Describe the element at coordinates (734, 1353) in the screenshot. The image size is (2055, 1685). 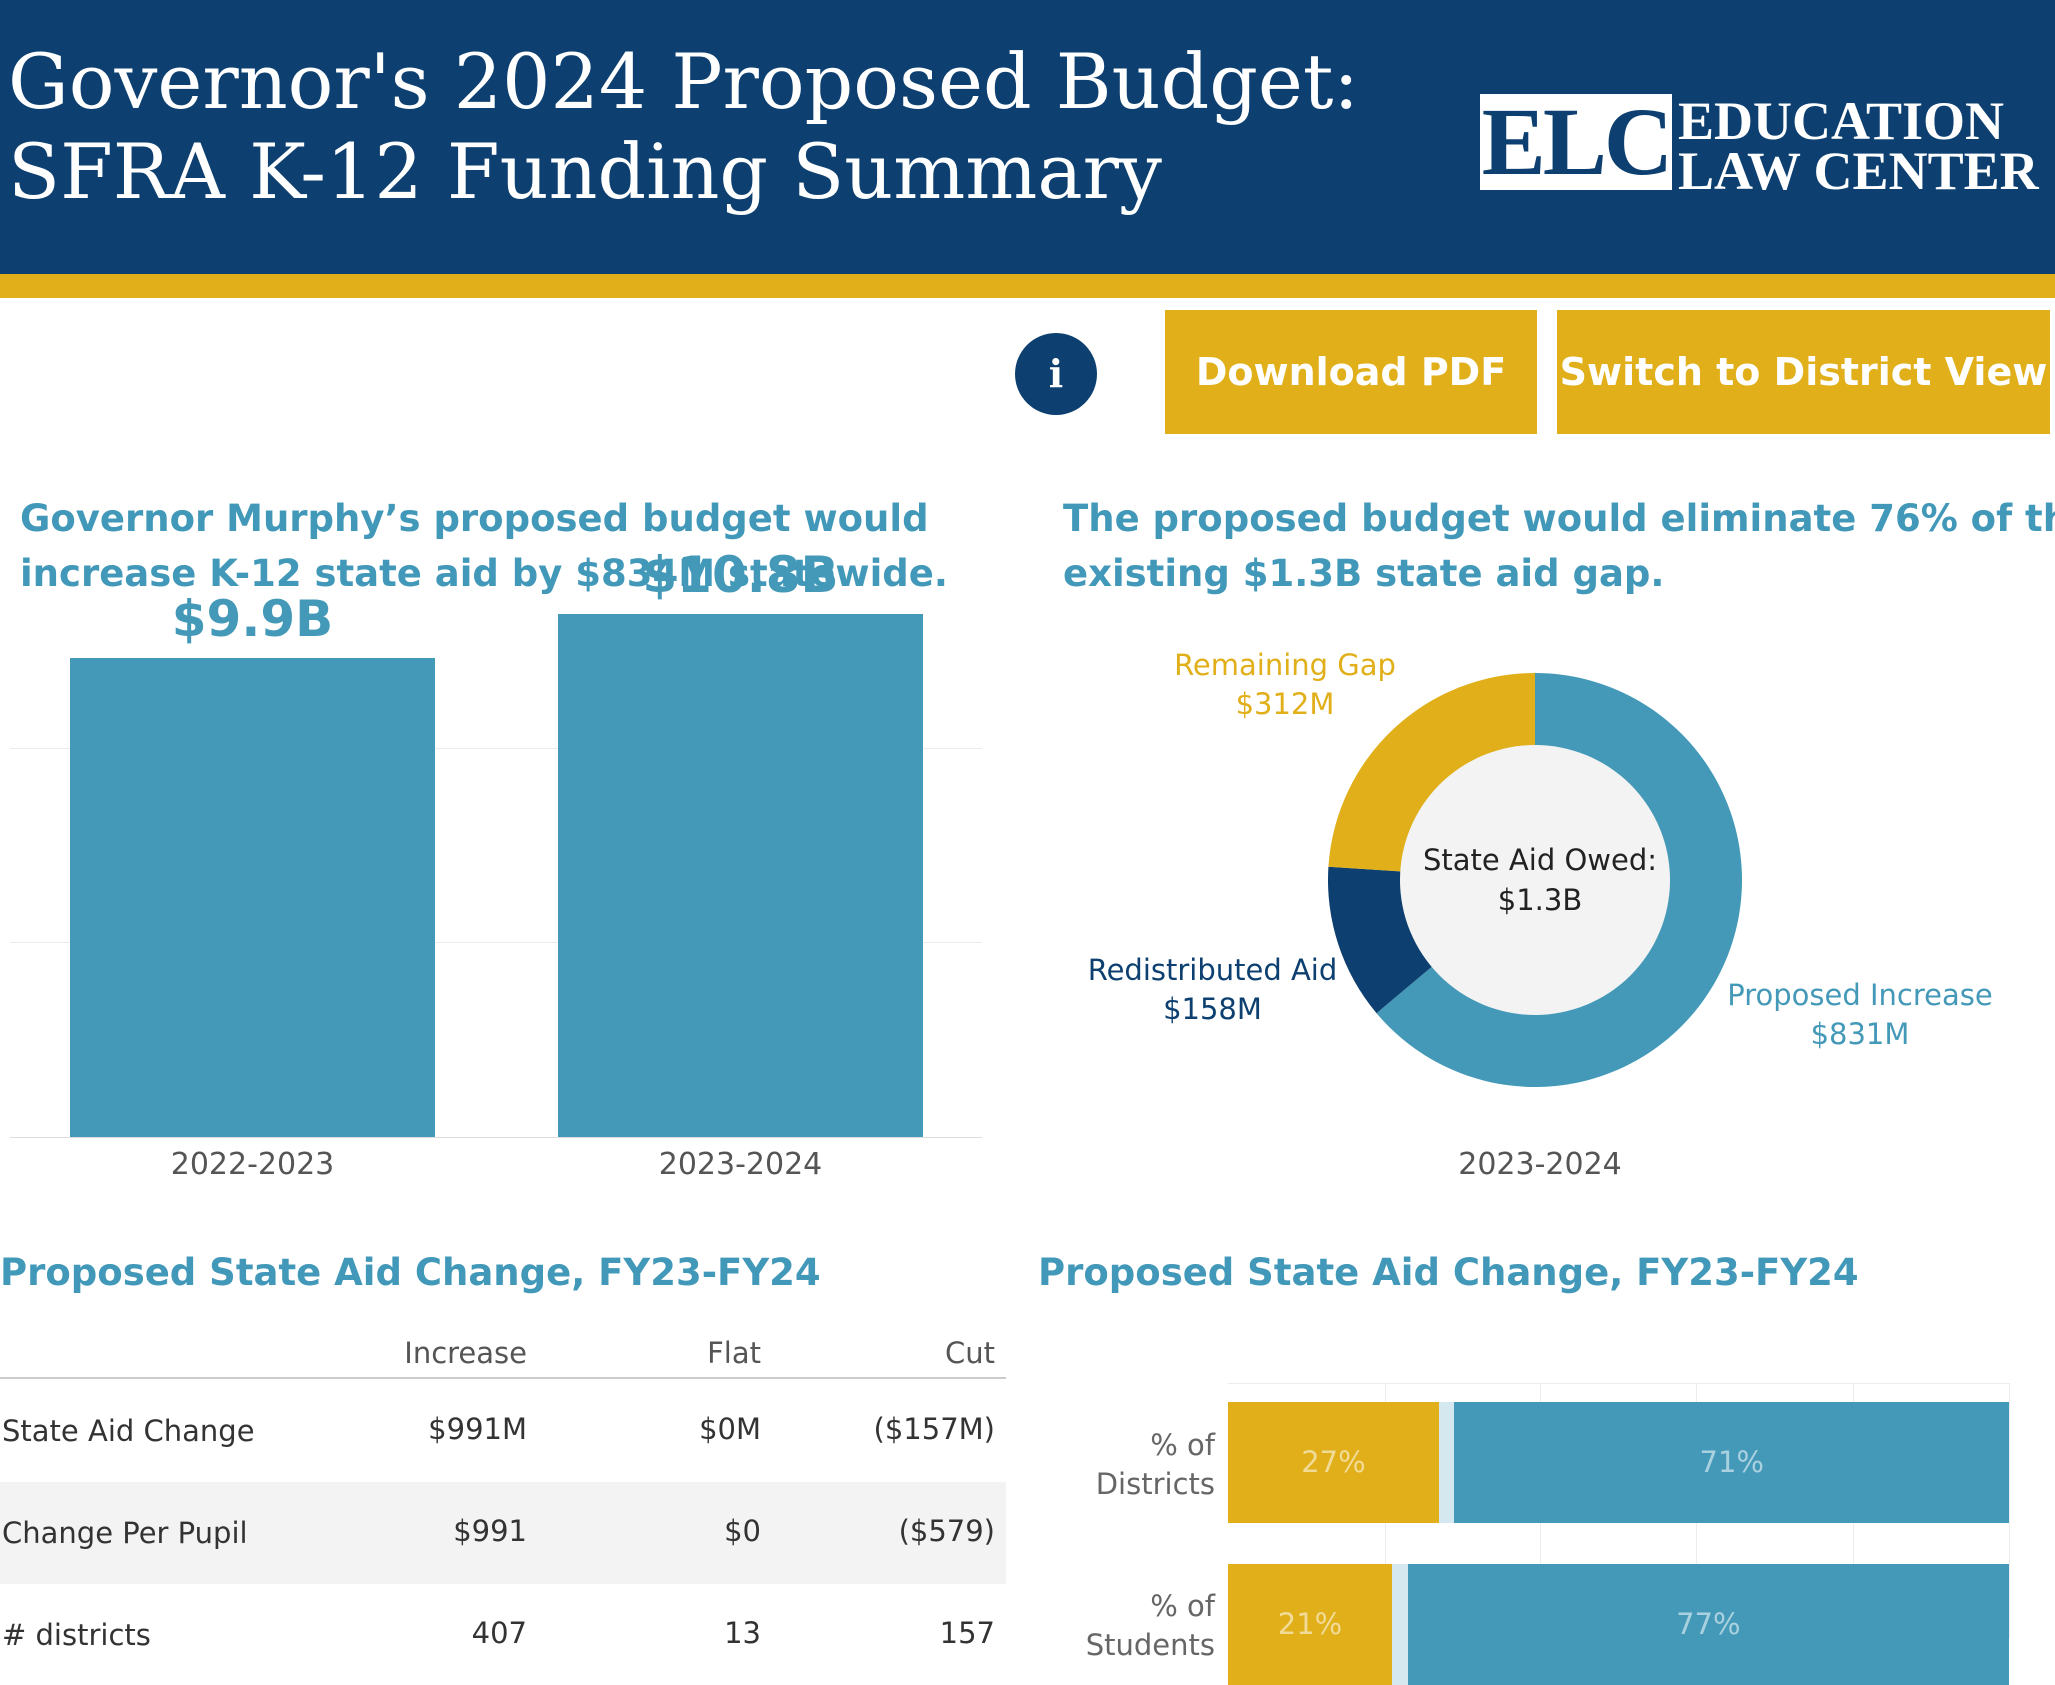
I see `table-header-flat: Flat` at that location.